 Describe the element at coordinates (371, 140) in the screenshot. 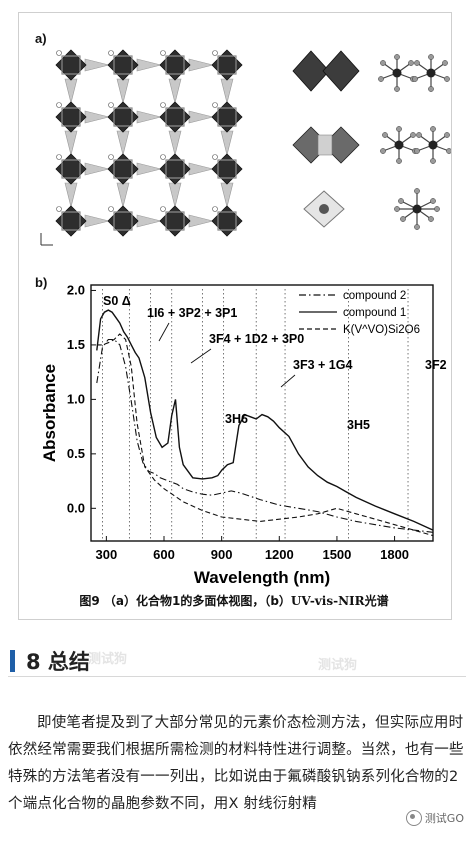

I see `coordination-details` at that location.